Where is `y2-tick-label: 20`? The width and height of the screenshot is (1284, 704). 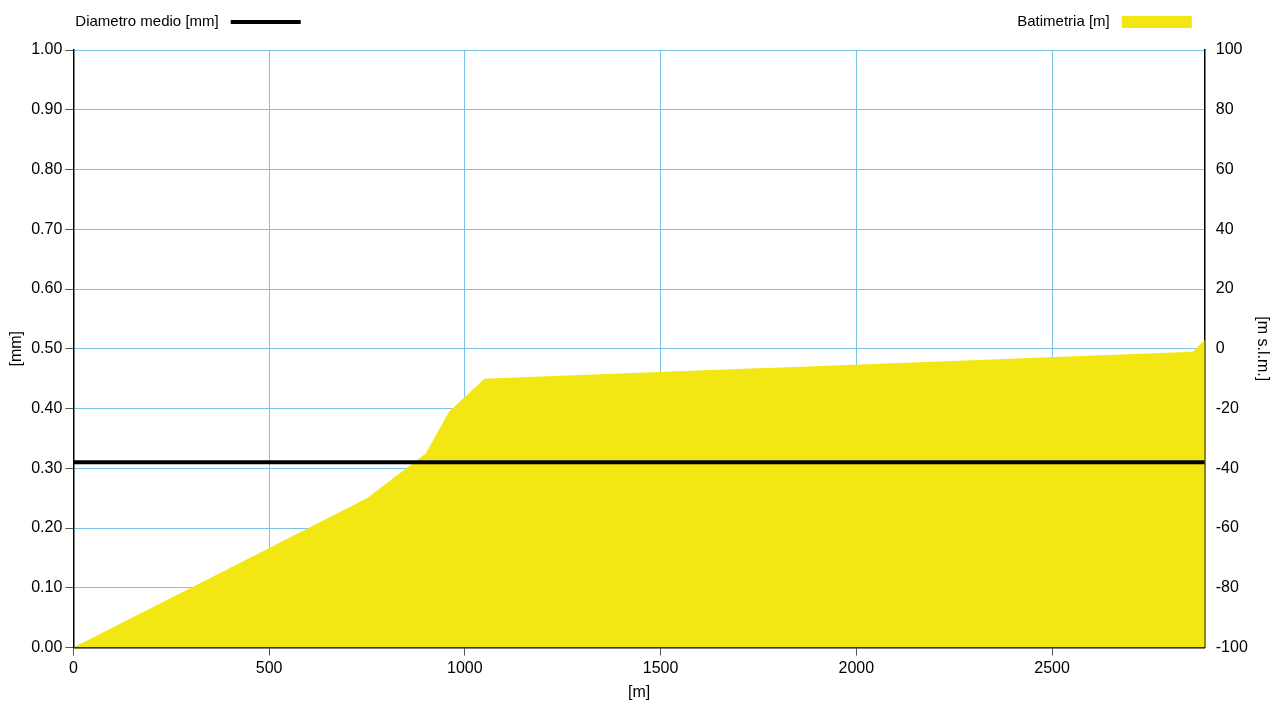 y2-tick-label: 20 is located at coordinates (1224, 288).